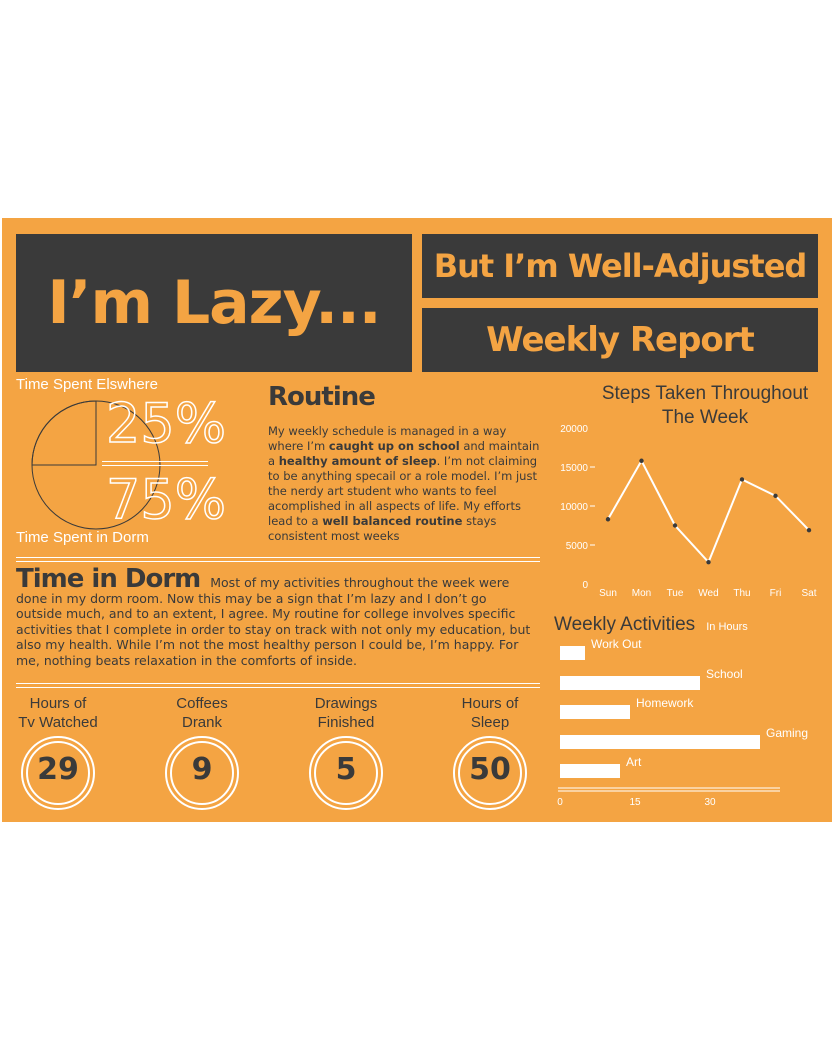 This screenshot has width=834, height=1042. Describe the element at coordinates (574, 468) in the screenshot. I see `line-ytick-3: 15000` at that location.